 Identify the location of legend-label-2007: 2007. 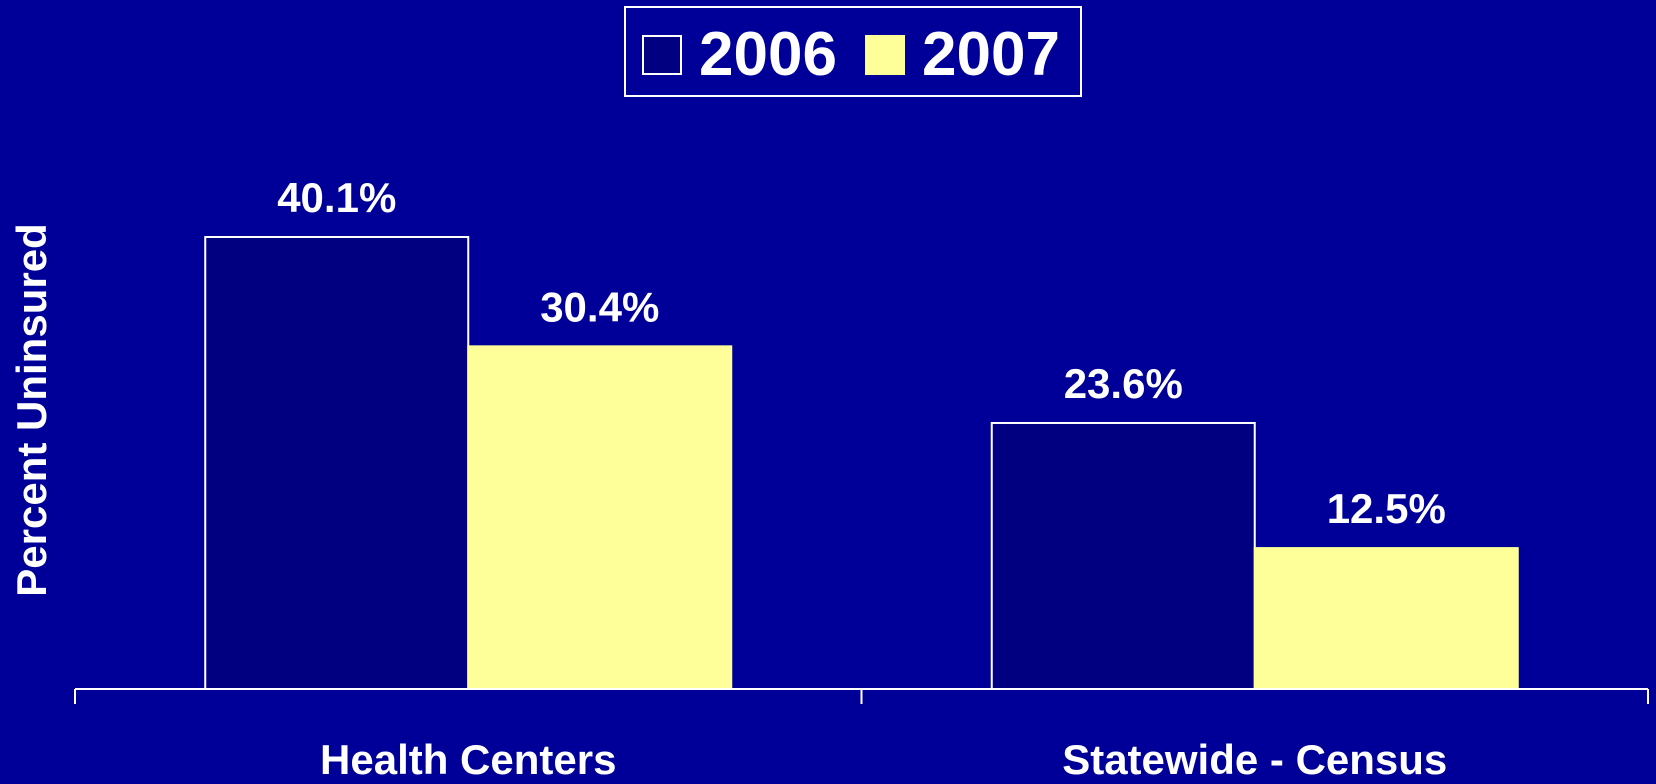
(991, 54).